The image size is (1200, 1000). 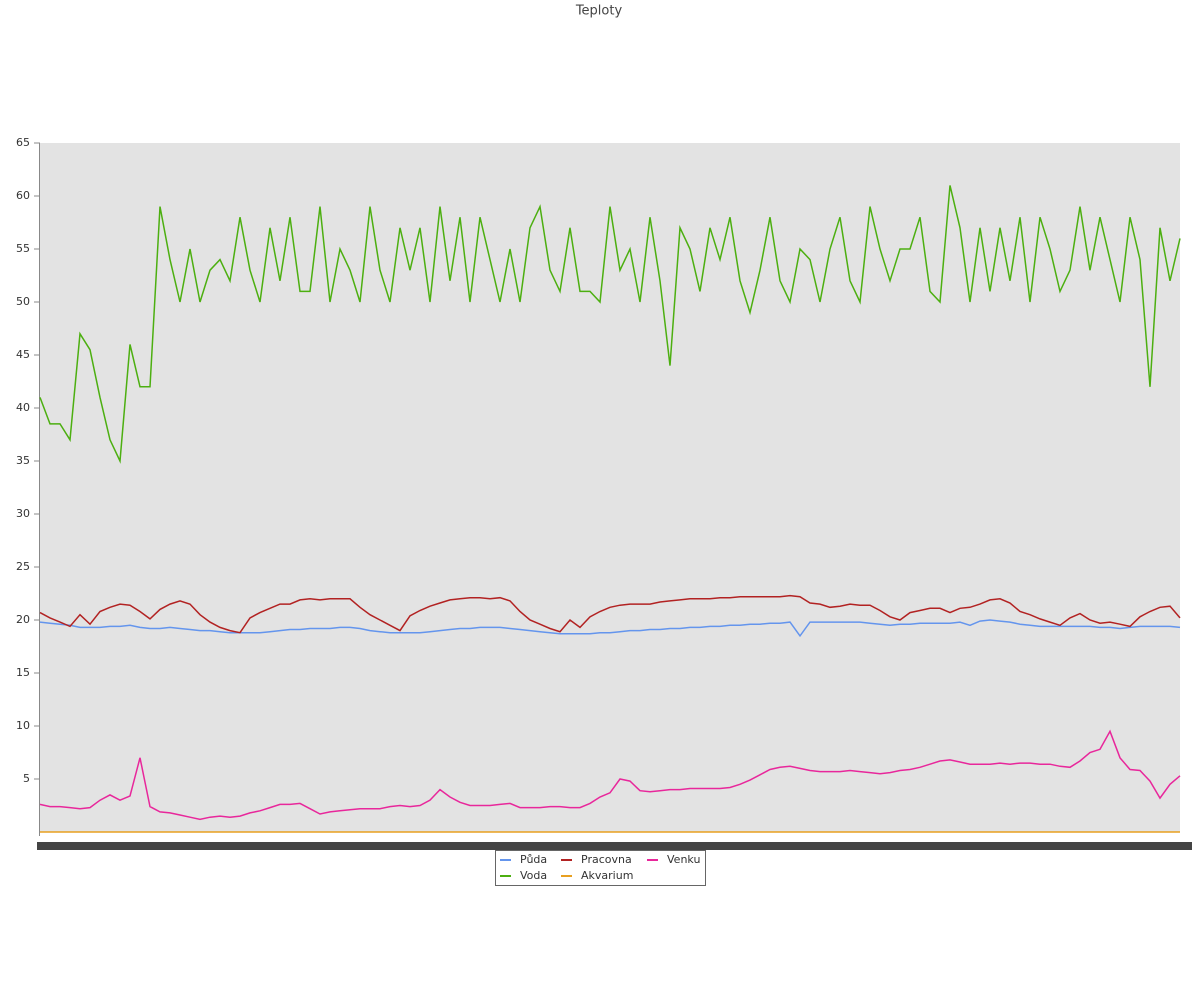 What do you see at coordinates (683, 859) in the screenshot?
I see `legend-label: Venku` at bounding box center [683, 859].